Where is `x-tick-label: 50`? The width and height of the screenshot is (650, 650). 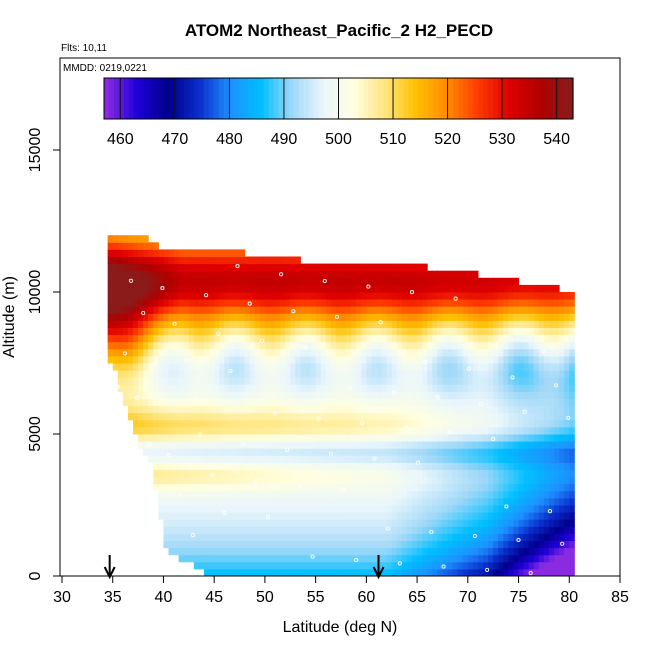
x-tick-label: 50 is located at coordinates (265, 597).